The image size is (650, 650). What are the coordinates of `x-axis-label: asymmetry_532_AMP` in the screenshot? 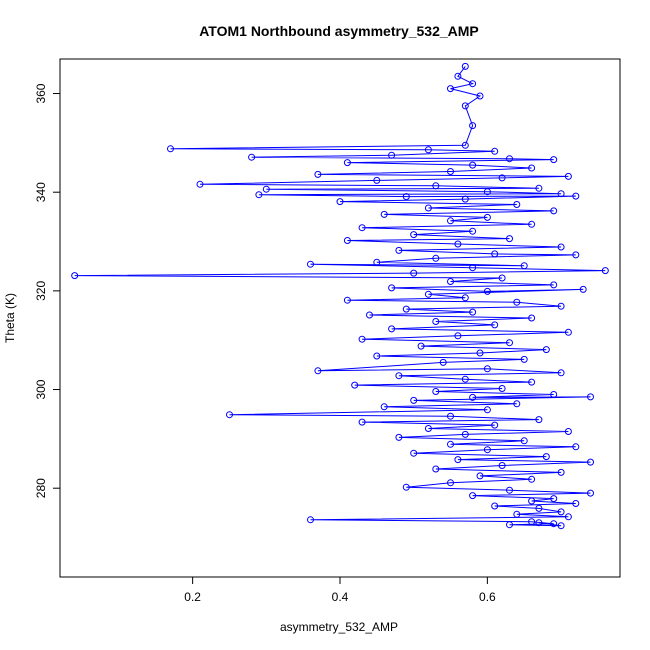 It's located at (339, 627).